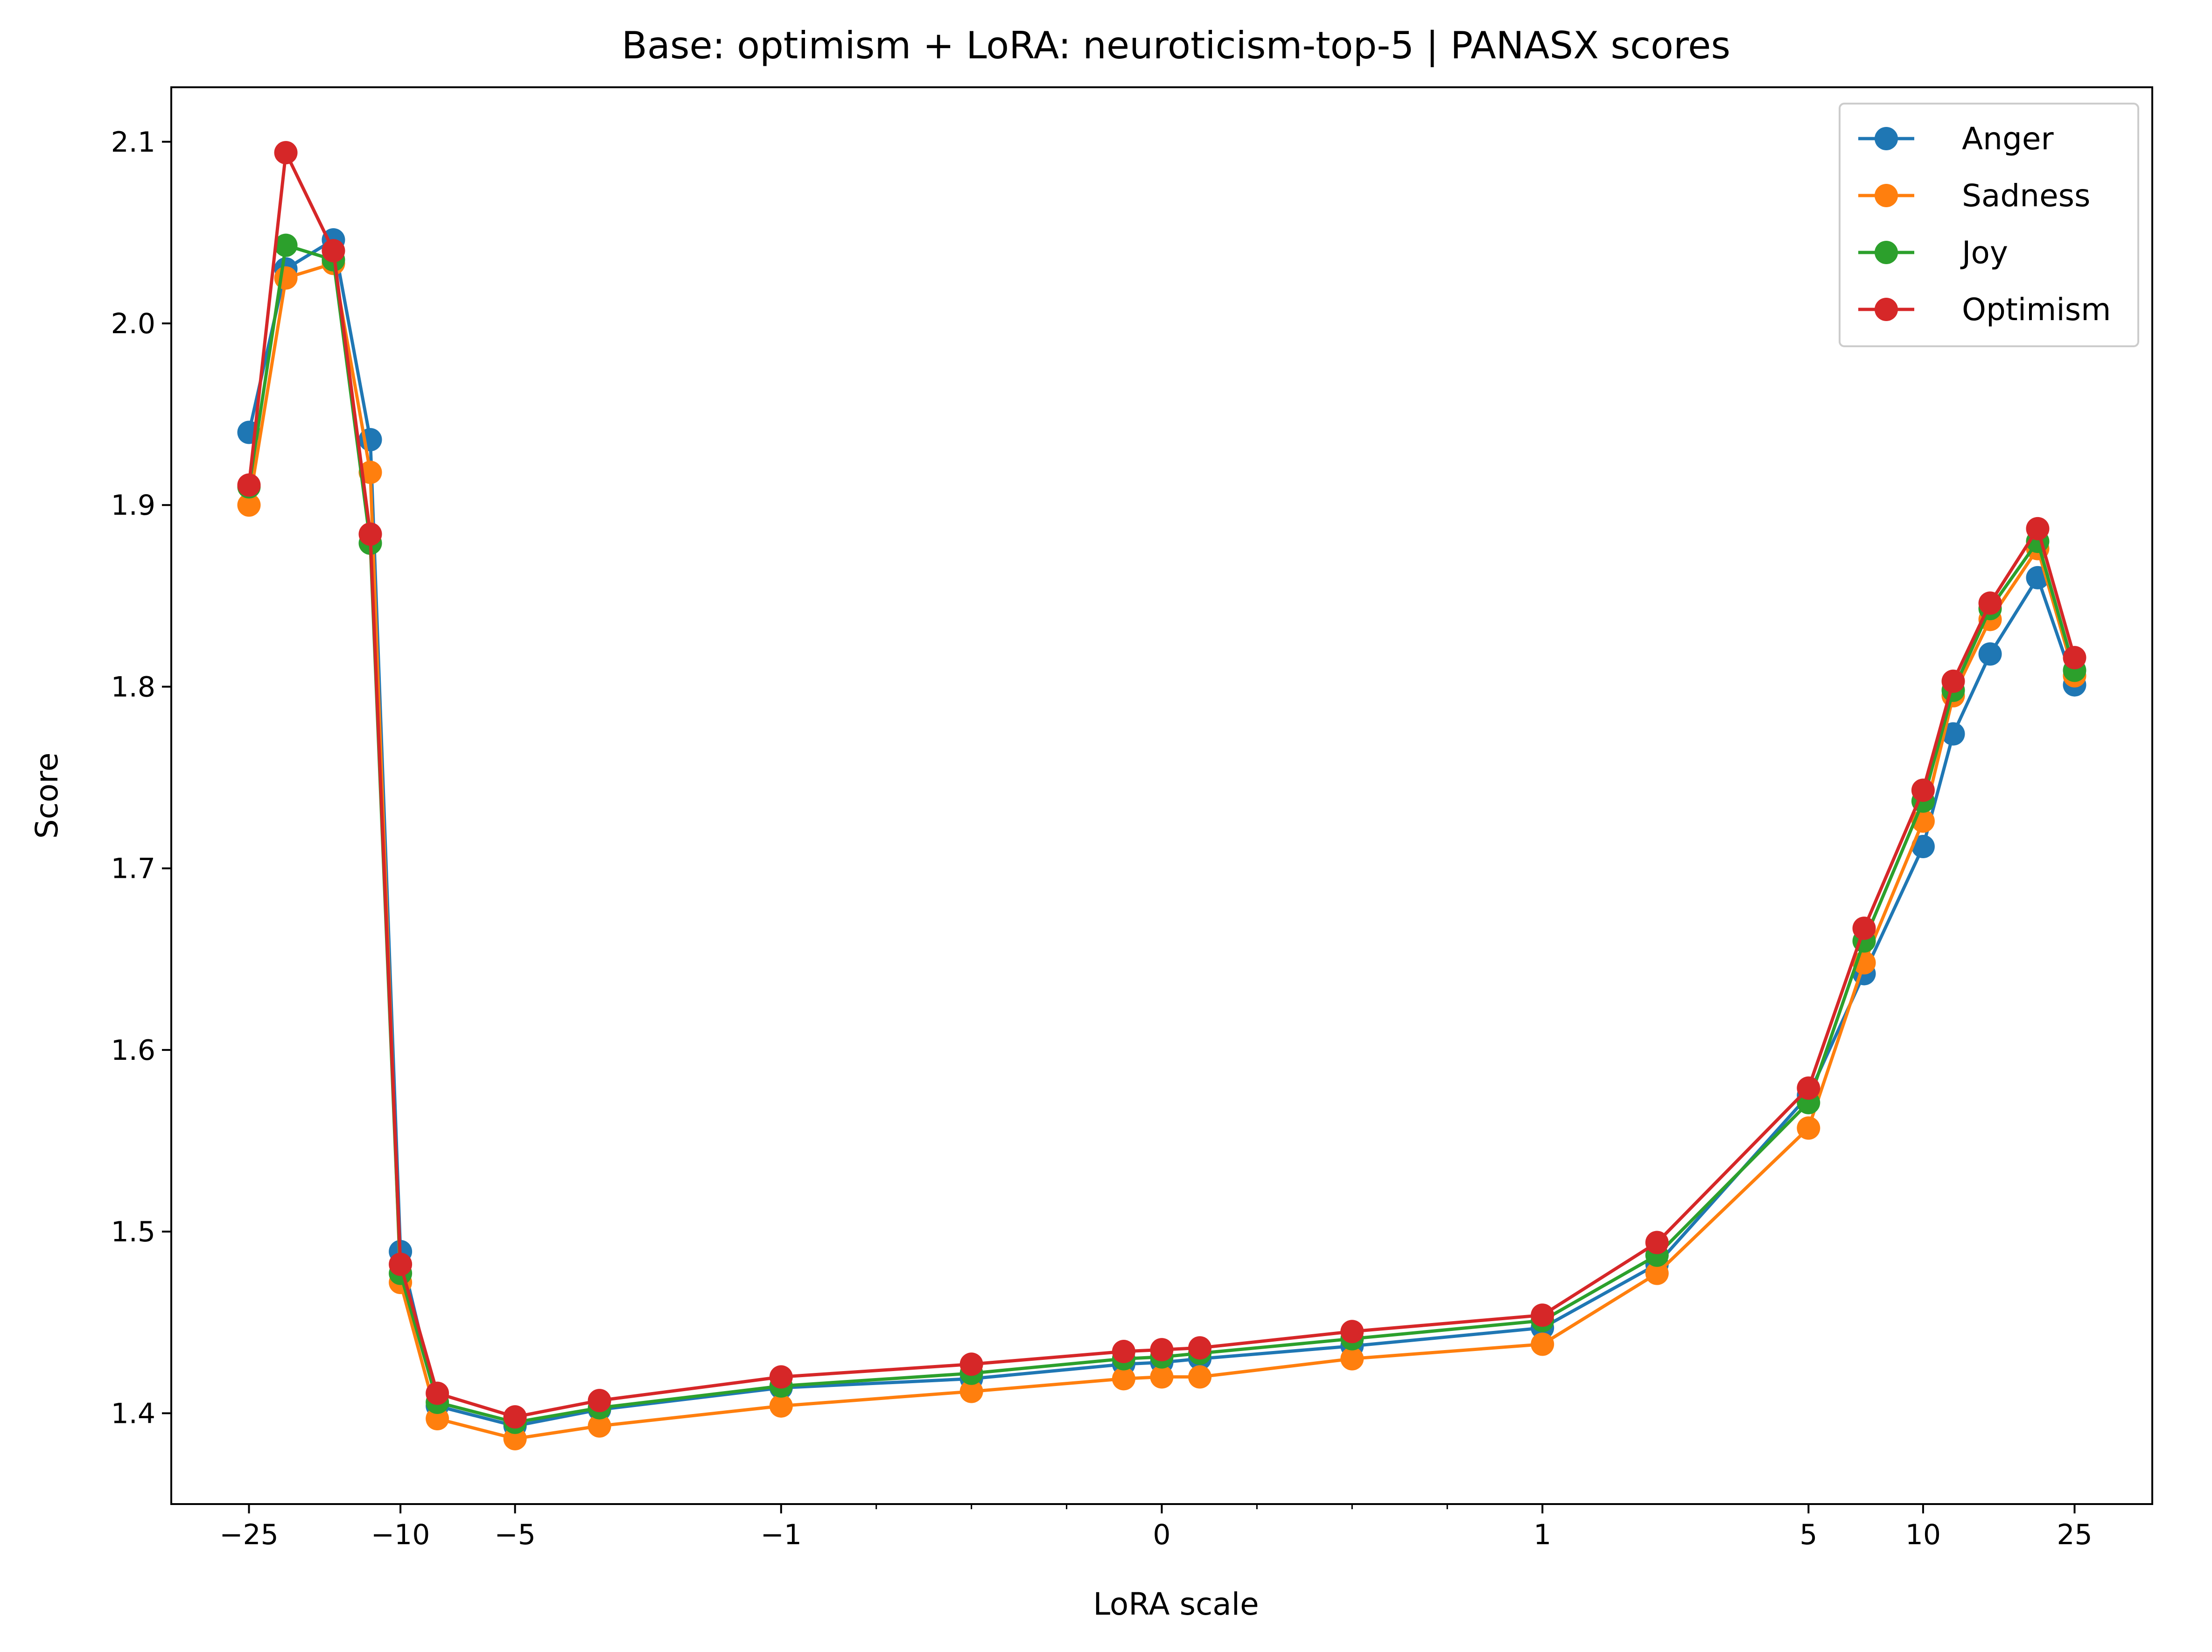 The image size is (2212, 1652). What do you see at coordinates (2026, 196) in the screenshot?
I see `legend-label: Sadness` at bounding box center [2026, 196].